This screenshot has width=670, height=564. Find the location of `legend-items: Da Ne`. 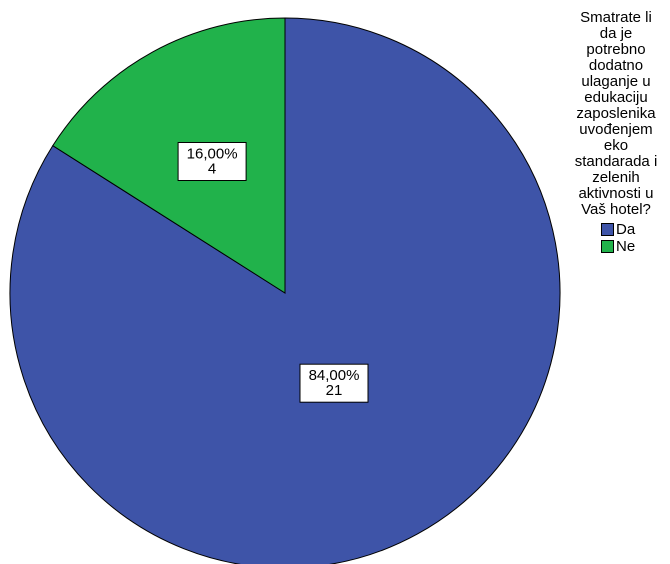

legend-items: Da Ne is located at coordinates (616, 238).